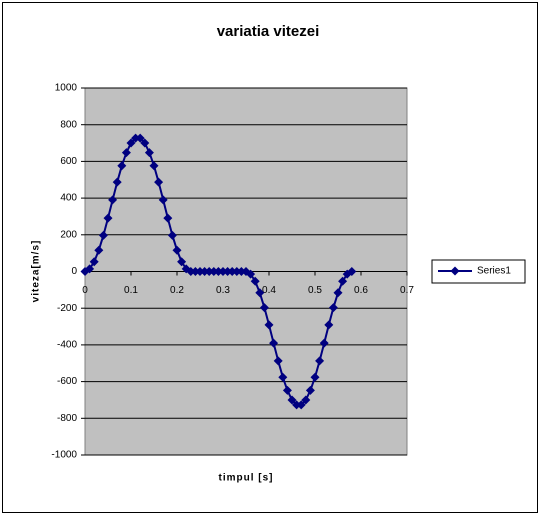  I want to click on y-tick-label: 800, so click(68, 124).